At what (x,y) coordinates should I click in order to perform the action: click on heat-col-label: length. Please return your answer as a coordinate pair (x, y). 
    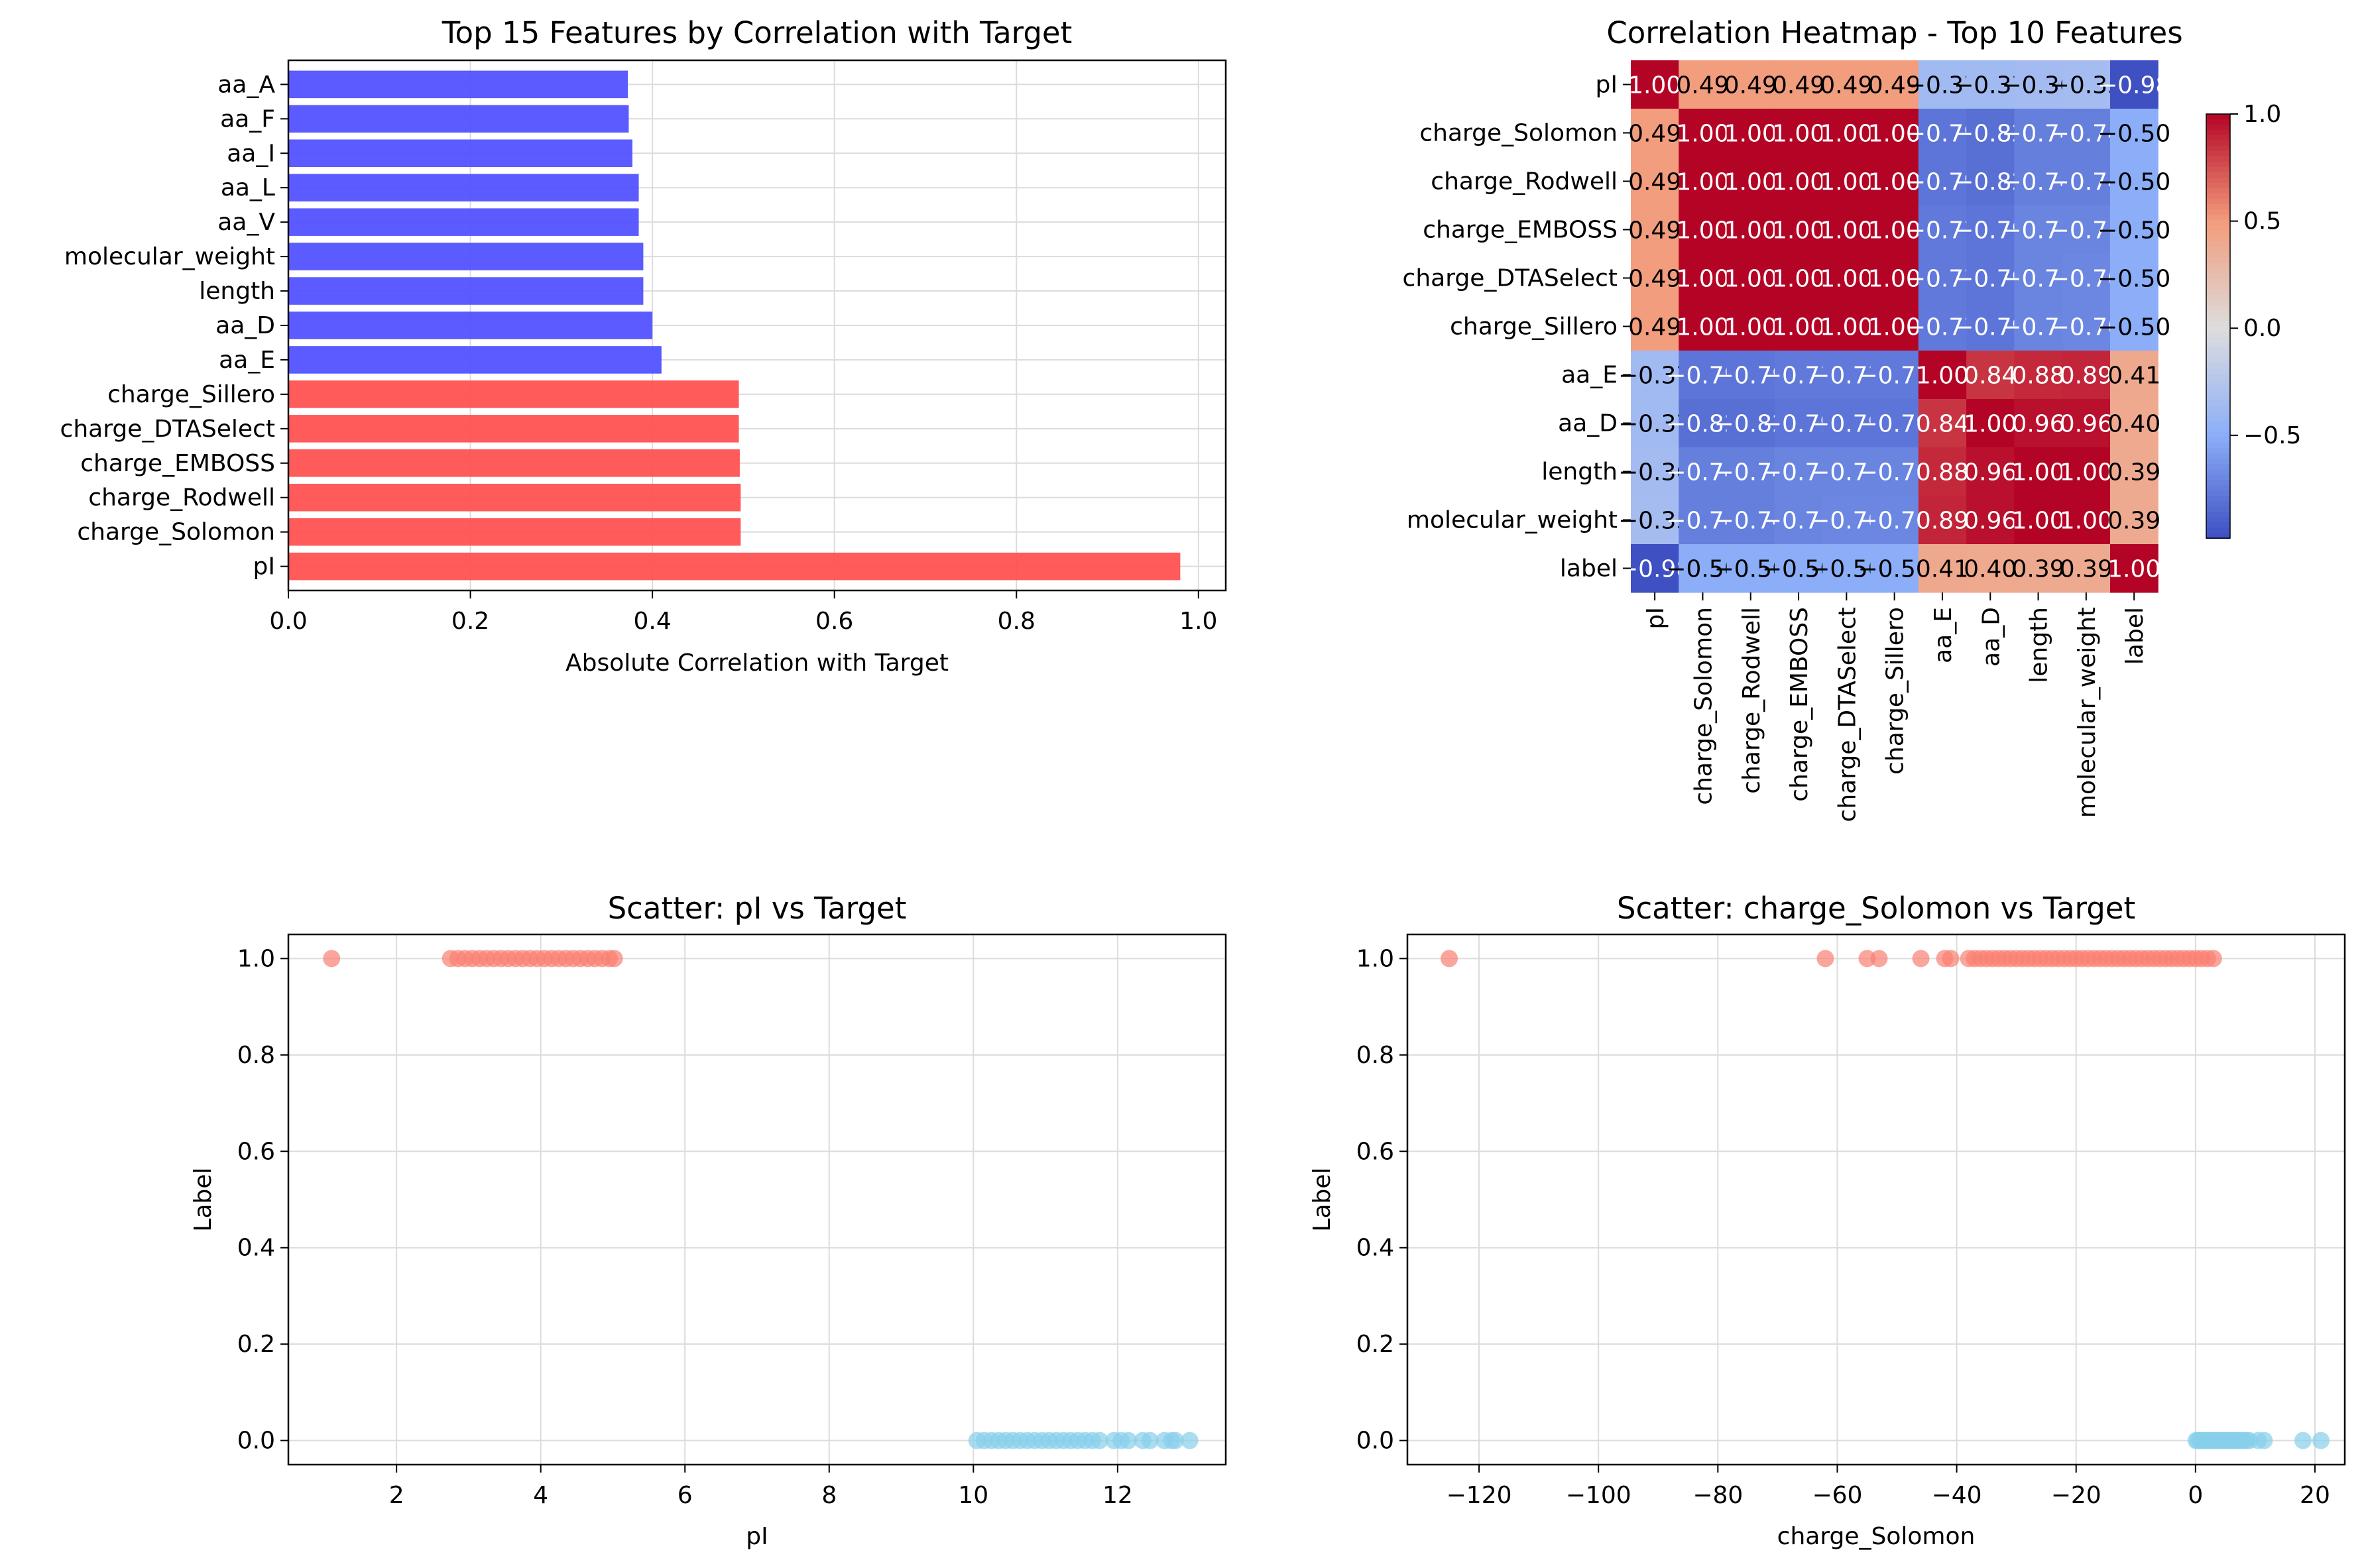
    Looking at the image, I should click on (2040, 645).